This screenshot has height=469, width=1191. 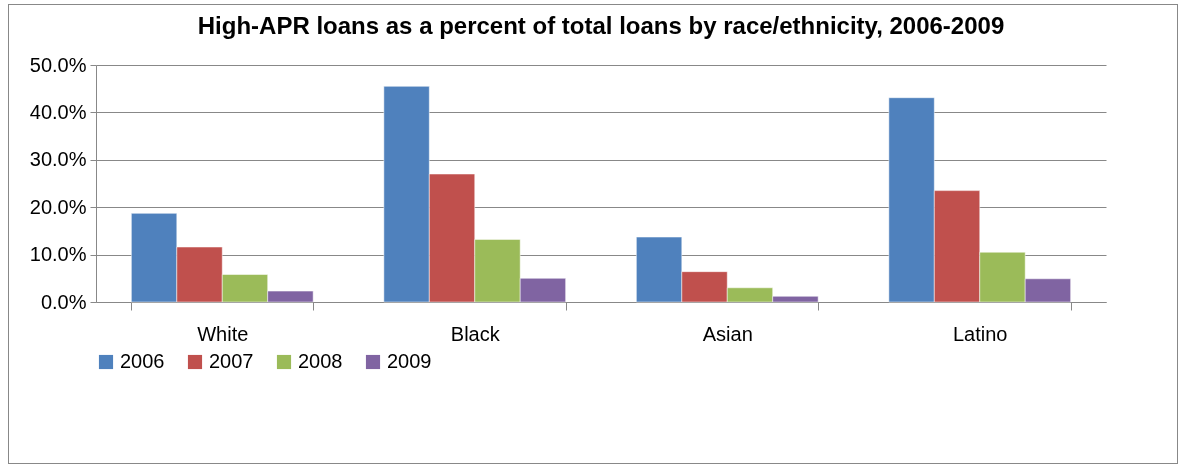 I want to click on x-tick-label: Asian, so click(x=727, y=333).